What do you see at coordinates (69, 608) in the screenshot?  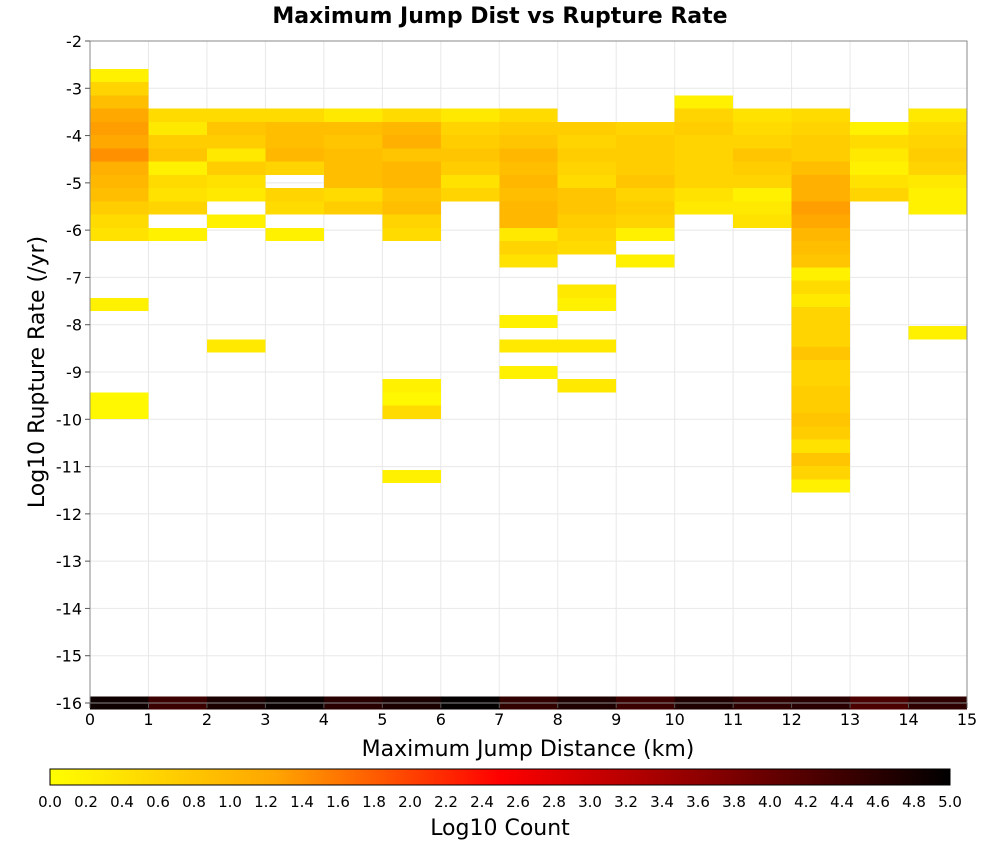 I see `y-tick-label: -14` at bounding box center [69, 608].